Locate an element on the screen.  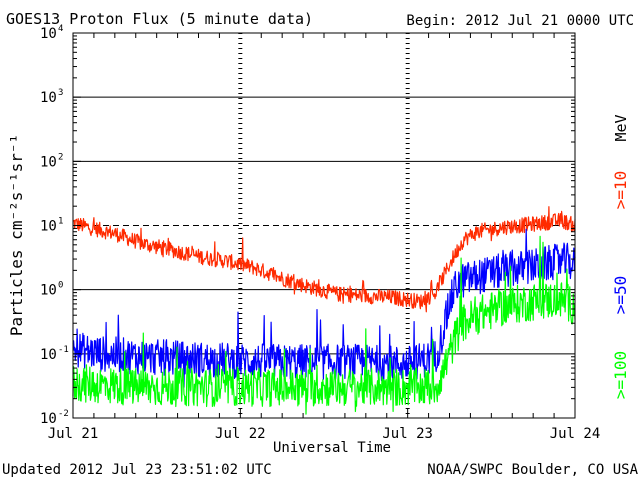
legend-entry-100mev: >=100 is located at coordinates (620, 375).